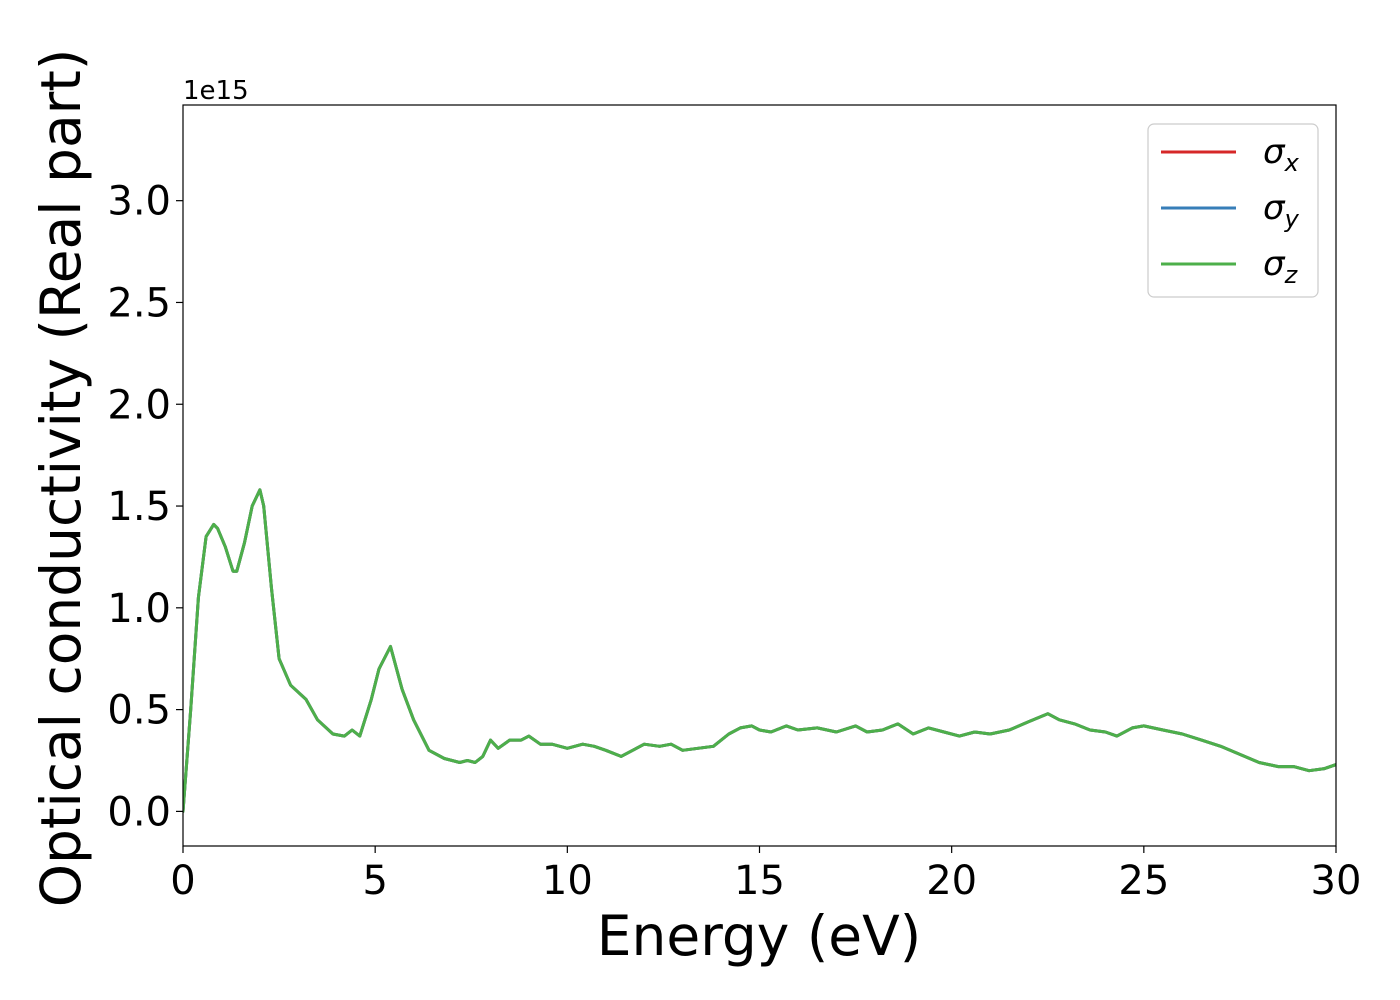 The height and width of the screenshot is (1000, 1400). What do you see at coordinates (1281, 266) in the screenshot?
I see `legend-label-z: σz` at bounding box center [1281, 266].